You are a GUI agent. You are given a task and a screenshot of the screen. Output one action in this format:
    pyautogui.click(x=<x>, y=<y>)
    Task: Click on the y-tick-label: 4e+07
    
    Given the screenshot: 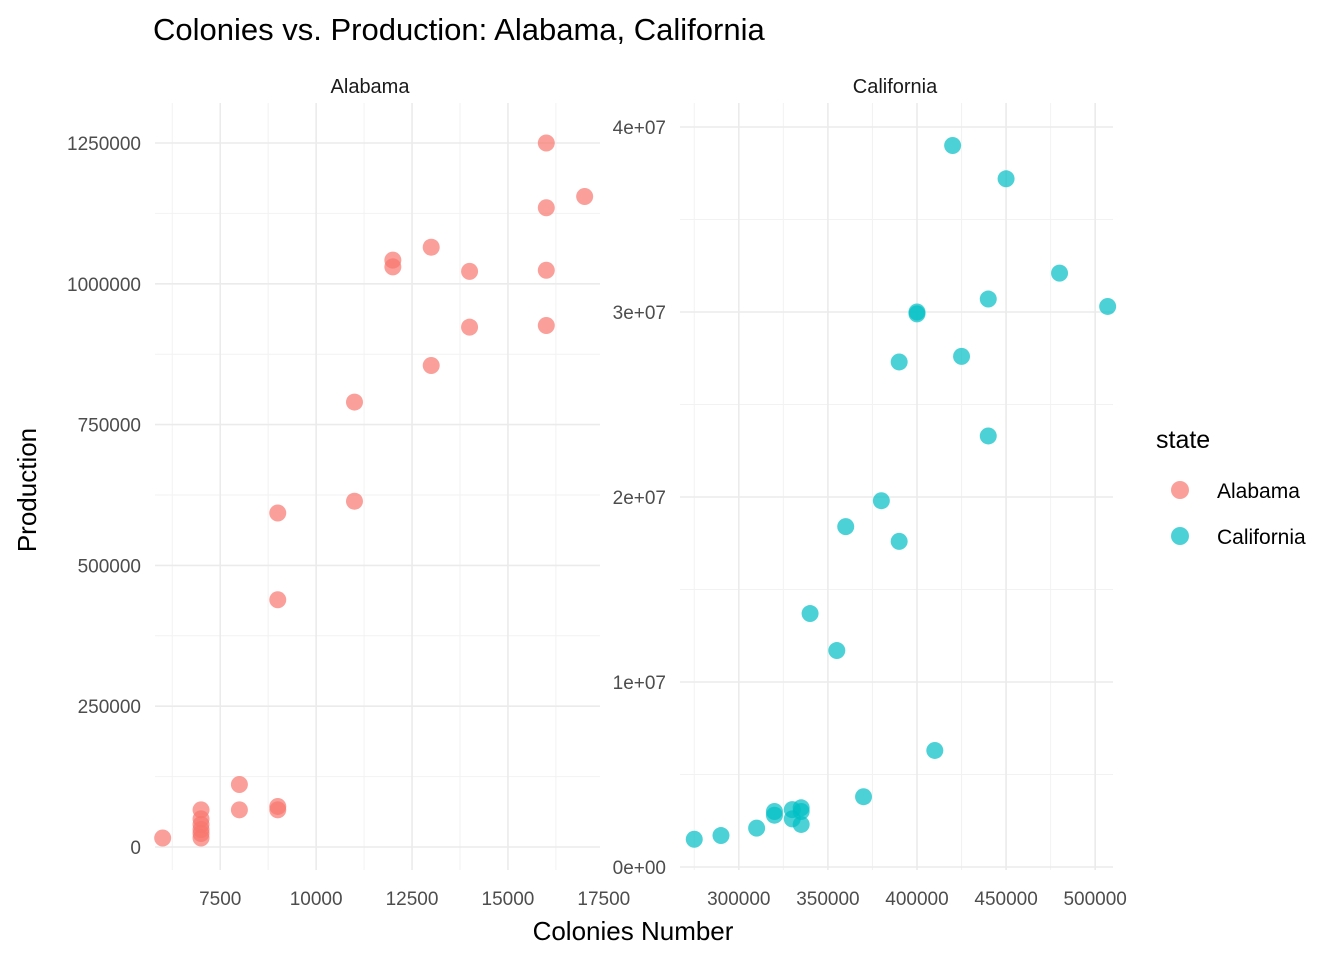 What is the action you would take?
    pyautogui.click(x=639, y=128)
    